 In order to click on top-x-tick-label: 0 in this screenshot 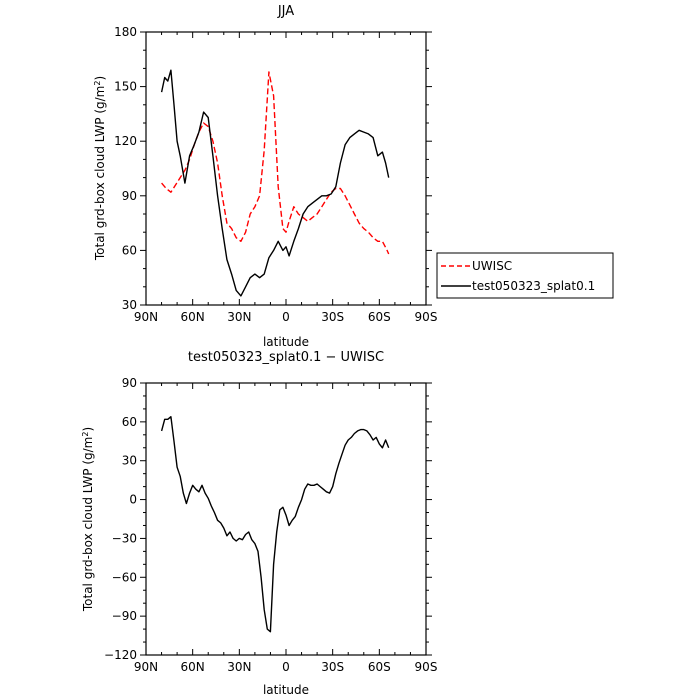, I will do `click(286, 317)`.